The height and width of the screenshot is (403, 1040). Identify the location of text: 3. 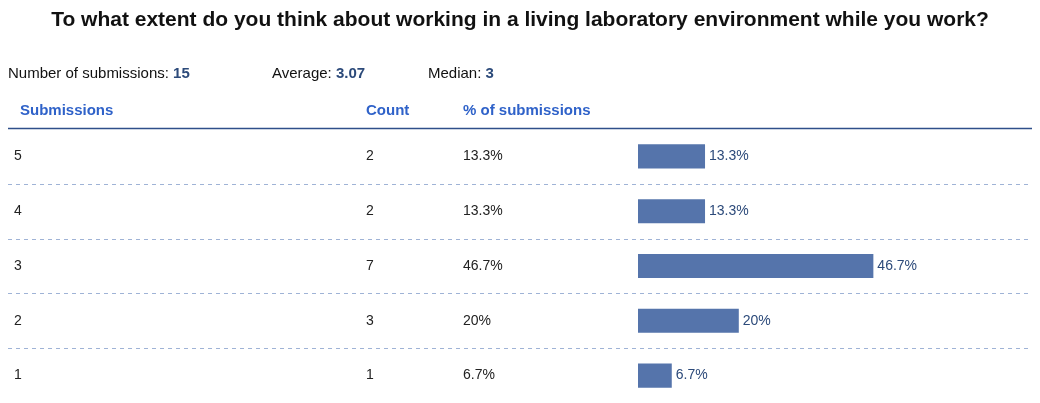
(370, 319).